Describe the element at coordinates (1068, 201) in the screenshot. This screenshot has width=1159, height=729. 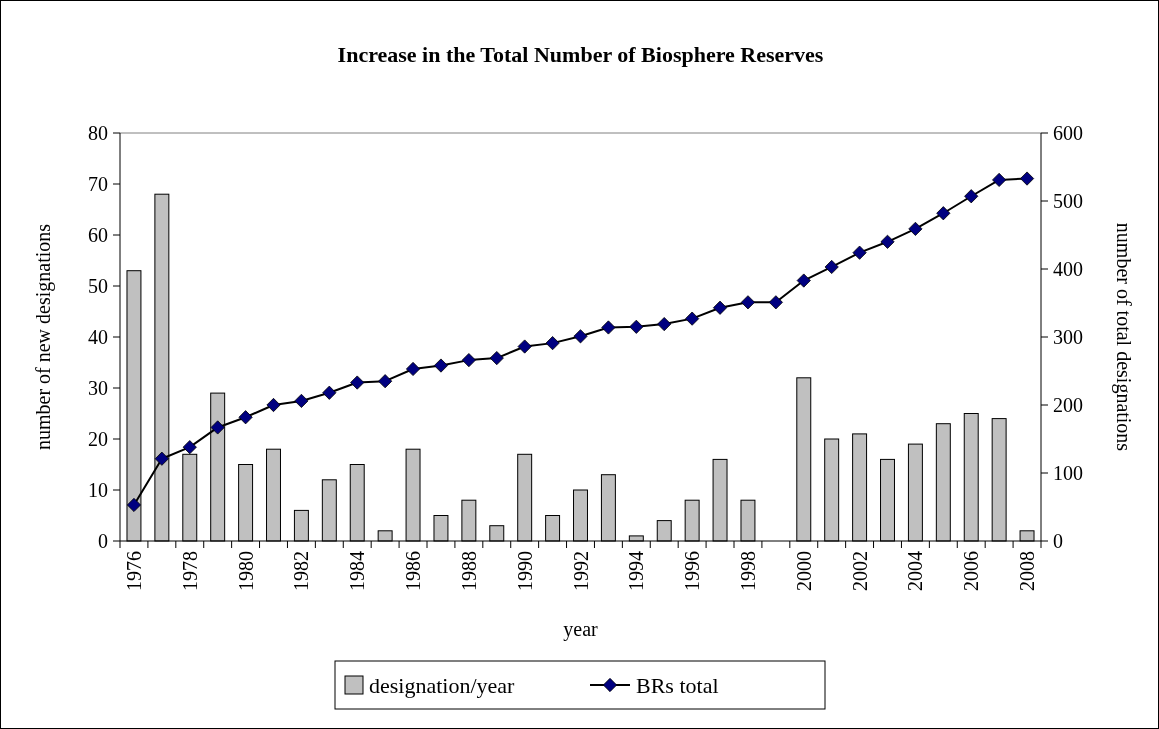
I see `y2-tick-label: 500` at that location.